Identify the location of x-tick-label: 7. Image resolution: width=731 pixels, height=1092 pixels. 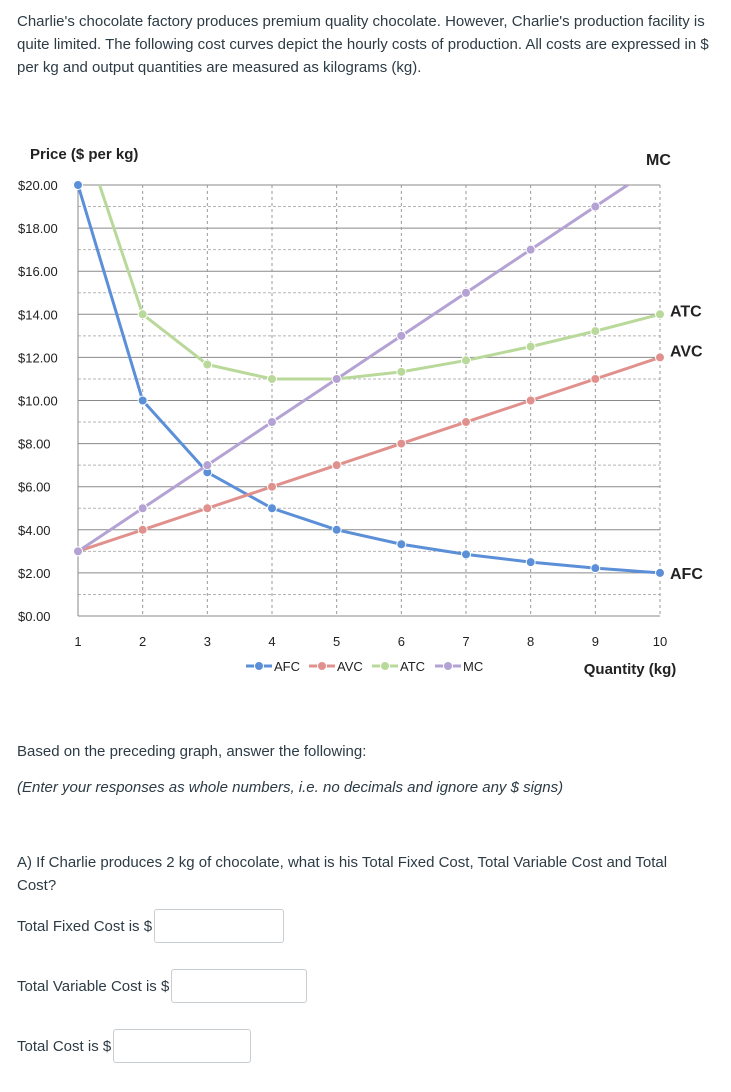
(465, 641).